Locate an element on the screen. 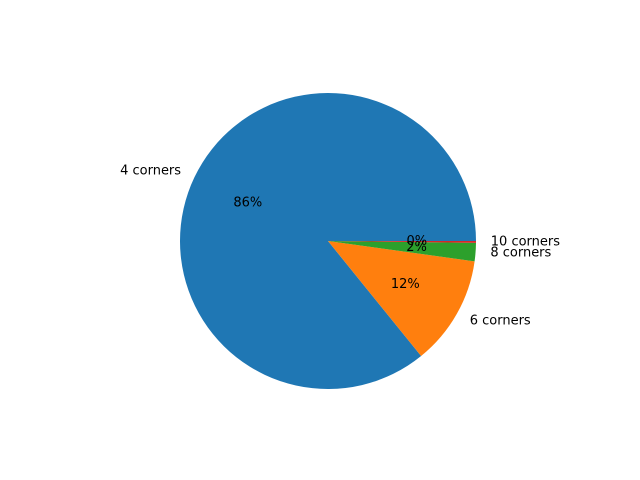 The width and height of the screenshot is (640, 480). slice-label-4-corners: 4 corners is located at coordinates (150, 170).